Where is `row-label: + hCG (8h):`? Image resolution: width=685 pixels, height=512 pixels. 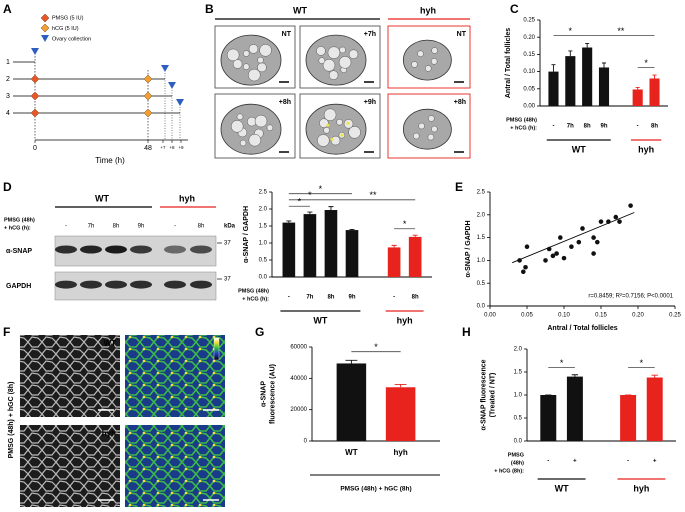
row-label: + hCG (8h): is located at coordinates (509, 471).